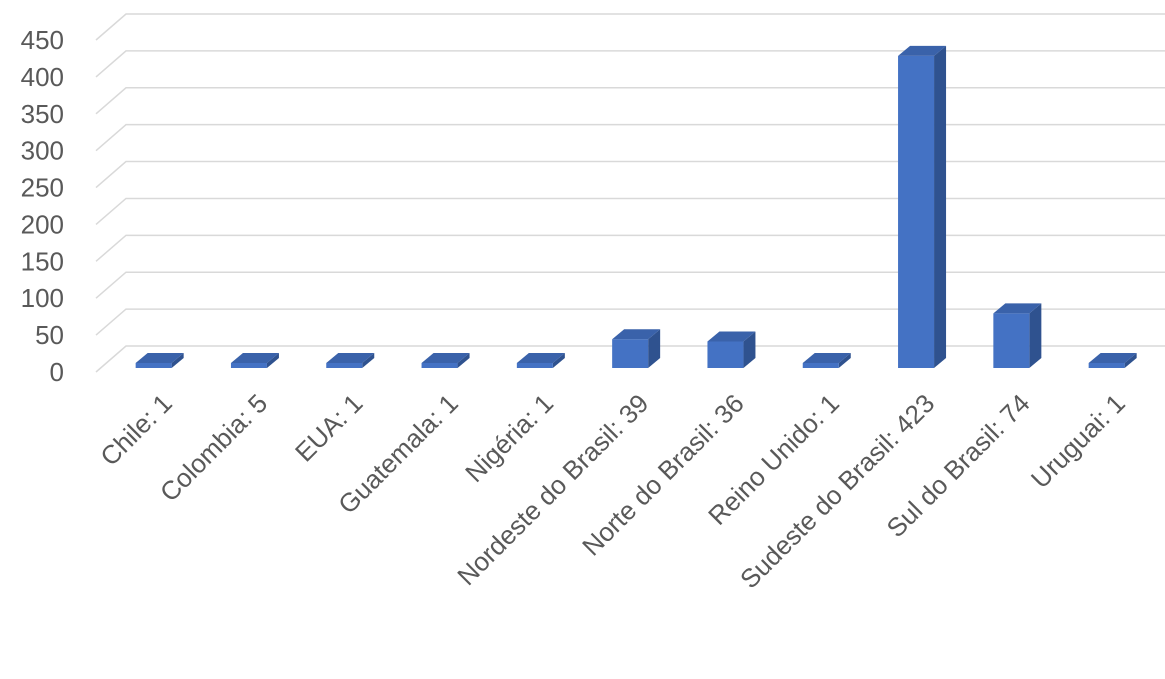 This screenshot has width=1165, height=679. I want to click on y-tick-label: 200, so click(42, 224).